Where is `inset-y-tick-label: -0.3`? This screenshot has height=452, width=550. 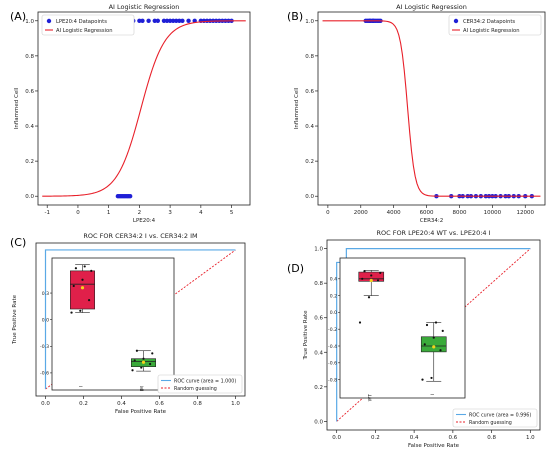
inset-y-tick-label: -0.3 is located at coordinates (44, 347).